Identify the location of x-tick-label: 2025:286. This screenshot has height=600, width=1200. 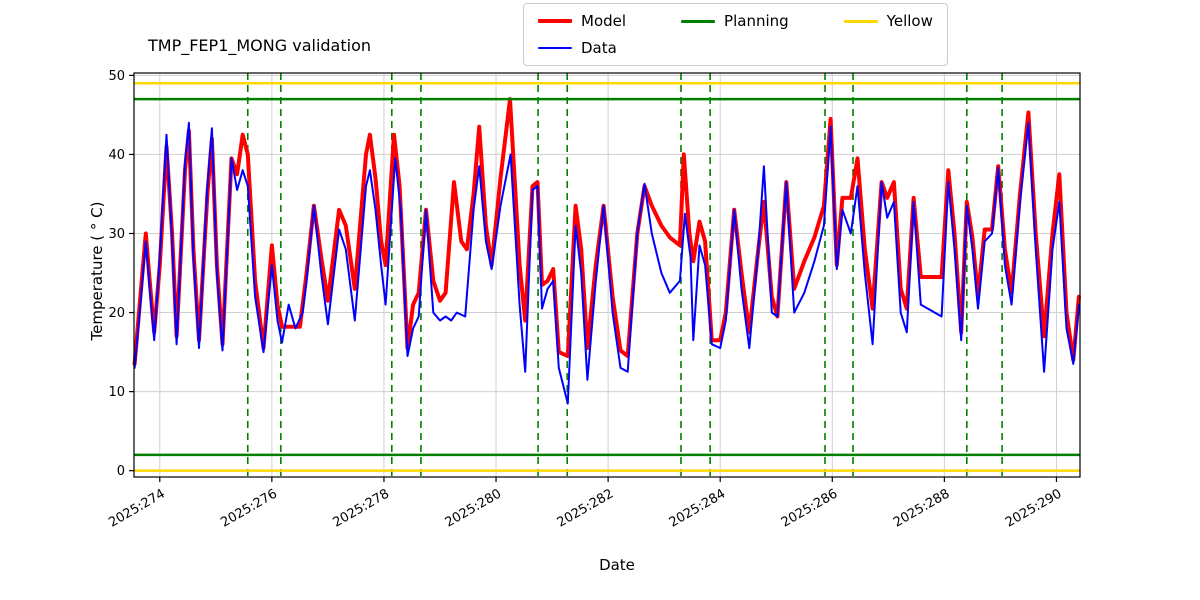
(809, 508).